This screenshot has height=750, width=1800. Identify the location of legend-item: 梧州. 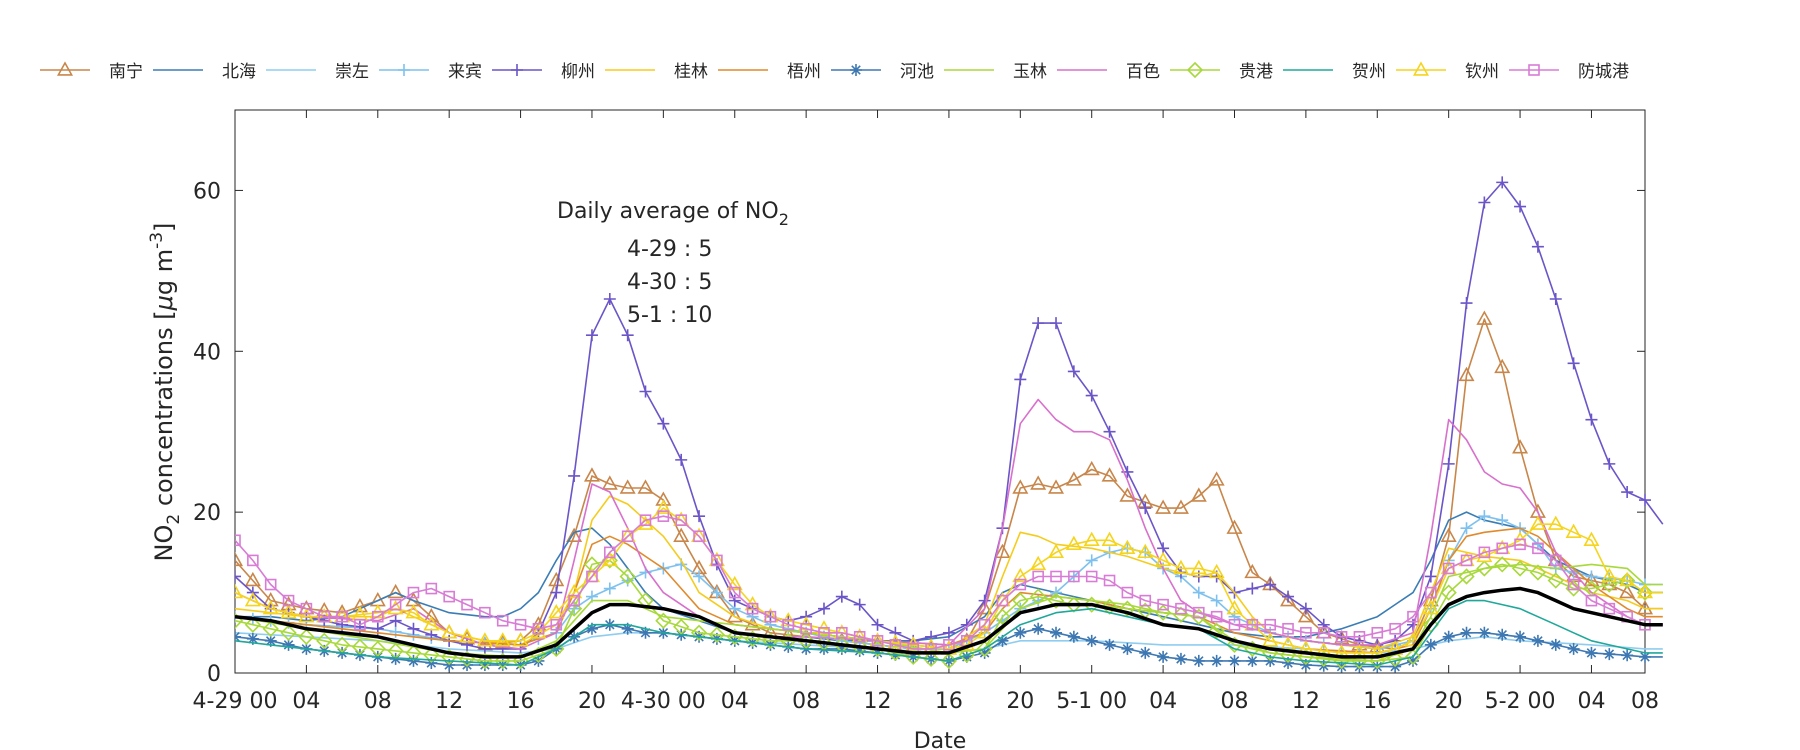
(769, 72).